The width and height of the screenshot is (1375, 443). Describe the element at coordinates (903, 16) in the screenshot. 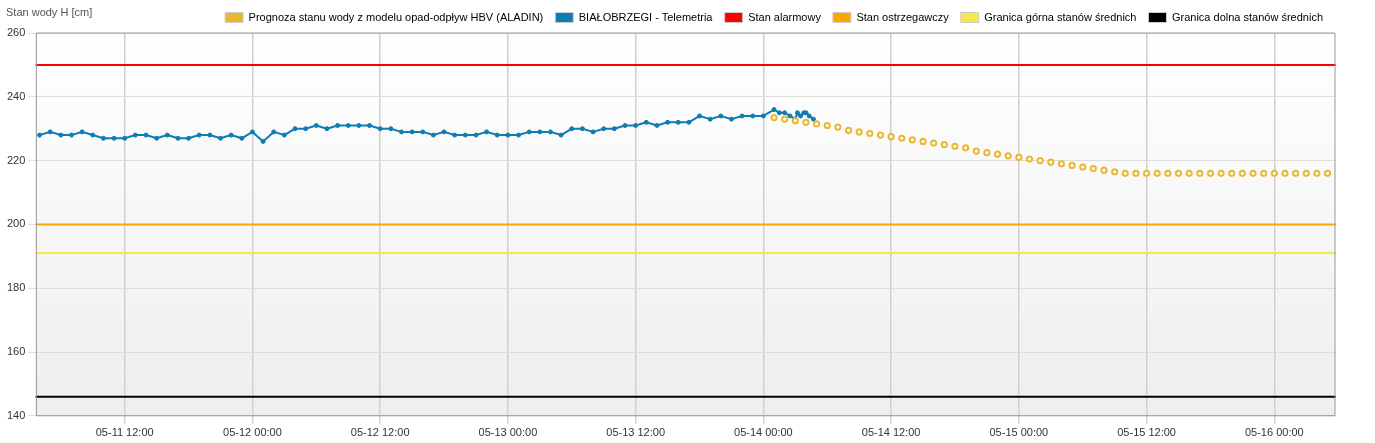

I see `legend-label: Stan ostrzegawczy` at that location.